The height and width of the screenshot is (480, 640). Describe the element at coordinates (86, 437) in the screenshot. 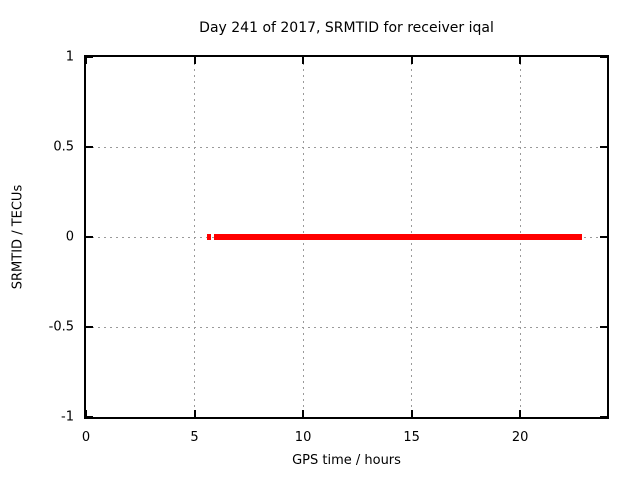

I see `x-tick-label: 0` at that location.